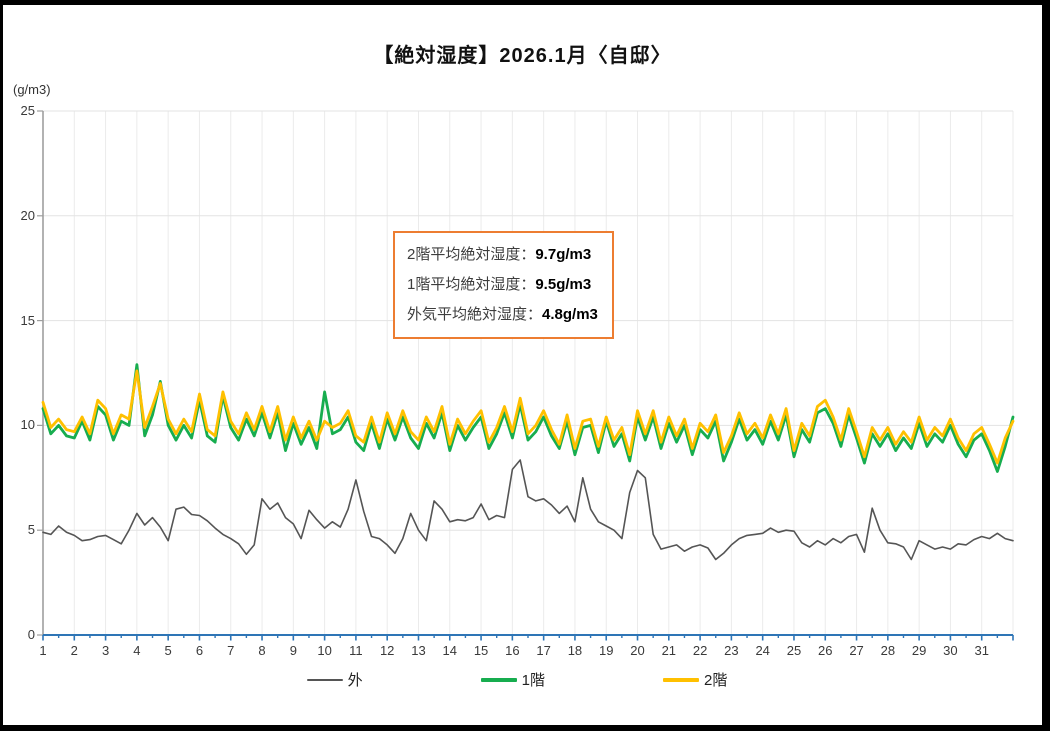 Image resolution: width=1050 pixels, height=731 pixels. Describe the element at coordinates (681, 679) in the screenshot. I see `legend-swatch-floor2` at that location.